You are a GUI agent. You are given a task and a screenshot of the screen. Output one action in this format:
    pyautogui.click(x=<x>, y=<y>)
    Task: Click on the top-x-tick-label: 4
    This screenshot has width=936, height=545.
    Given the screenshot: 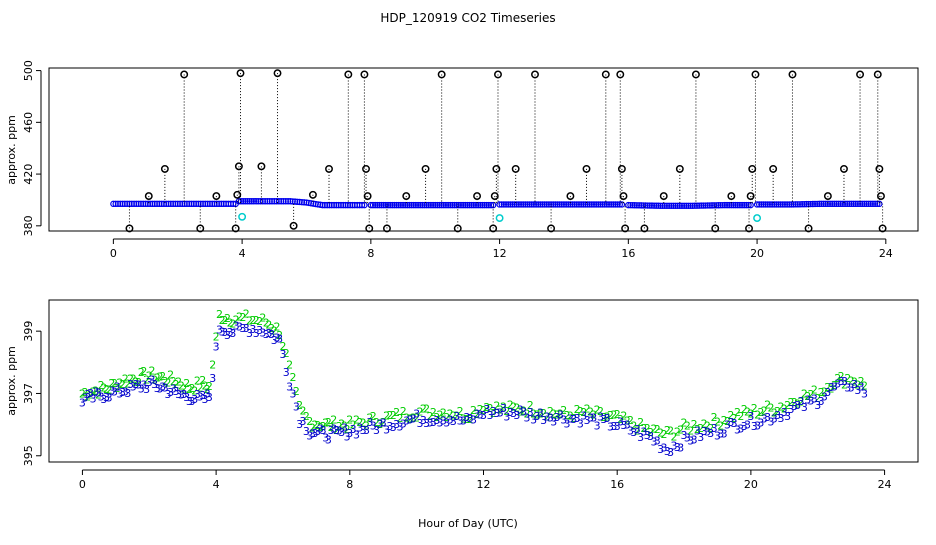 What is the action you would take?
    pyautogui.click(x=242, y=253)
    